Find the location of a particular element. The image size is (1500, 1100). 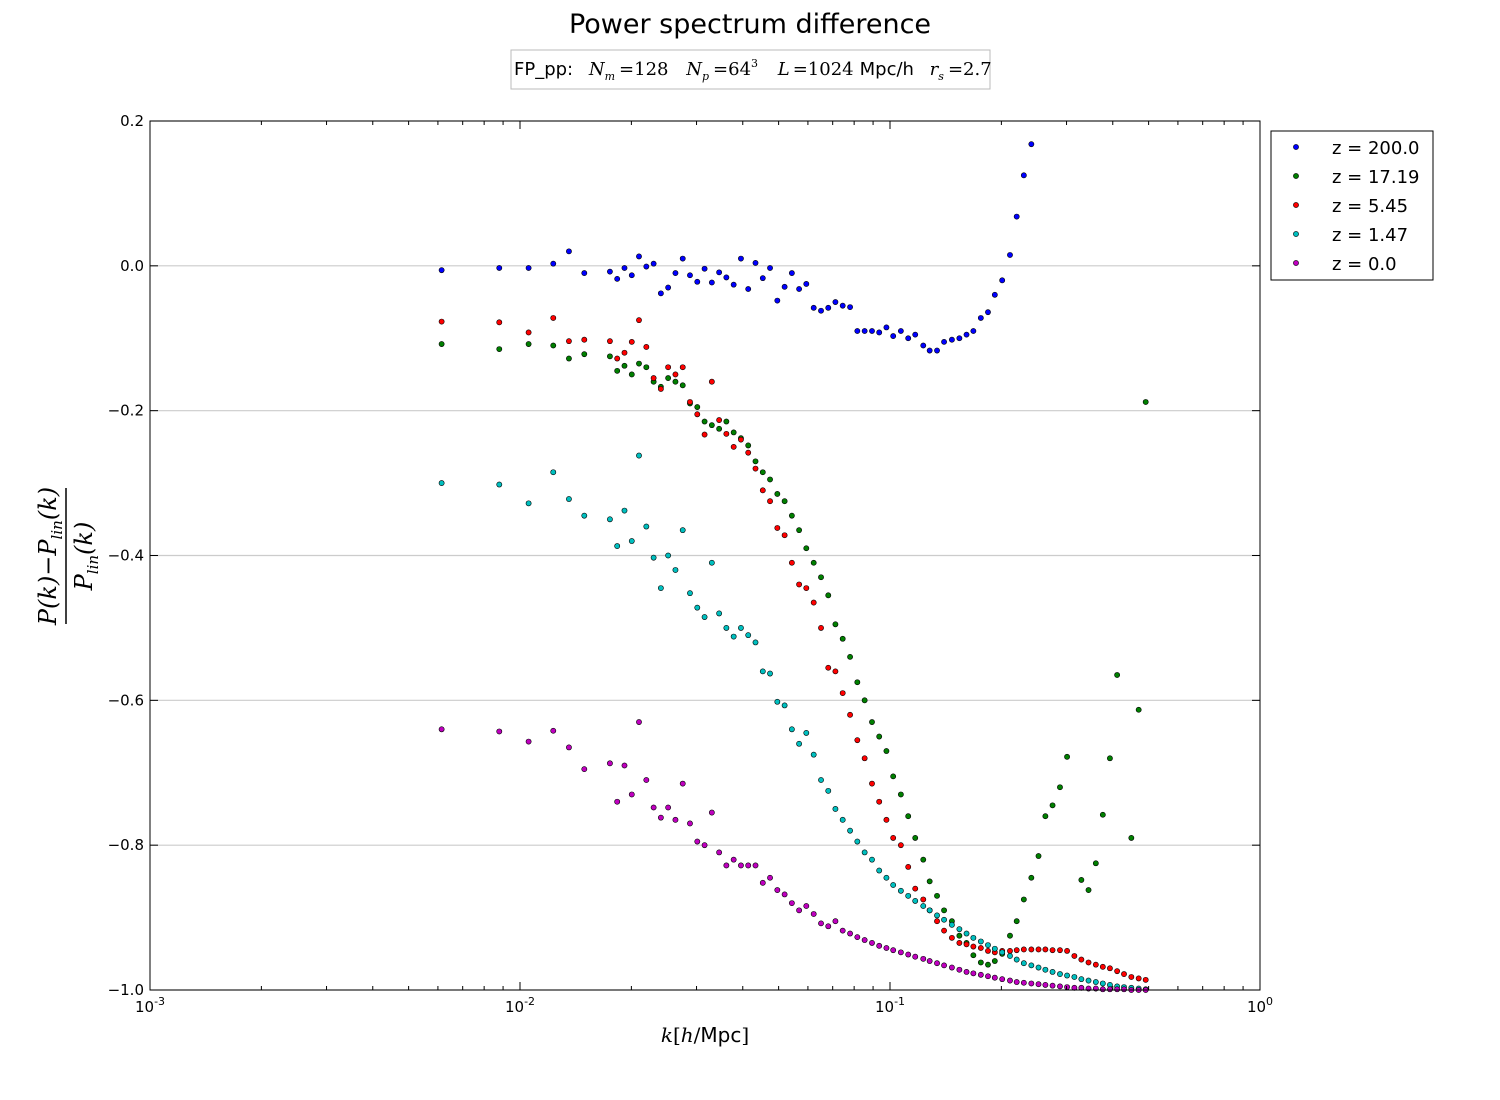

y-tick-label: −0.2 is located at coordinates (126, 411).